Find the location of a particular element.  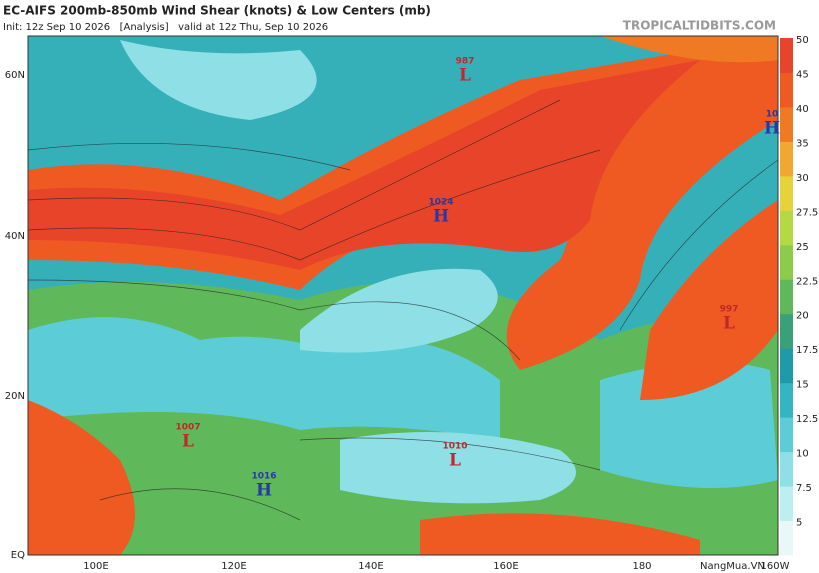

lat-label: EQ is located at coordinates (18, 555).